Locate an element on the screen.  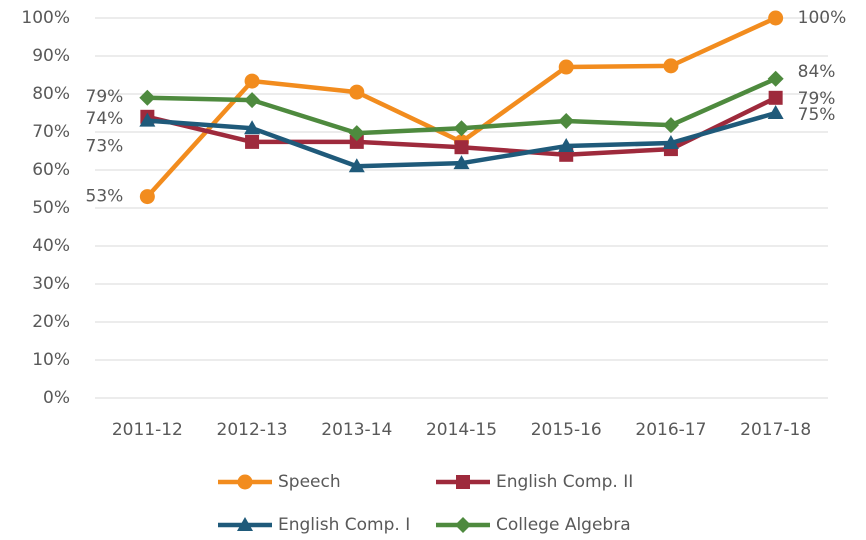
data-label: 73% is located at coordinates (105, 147).